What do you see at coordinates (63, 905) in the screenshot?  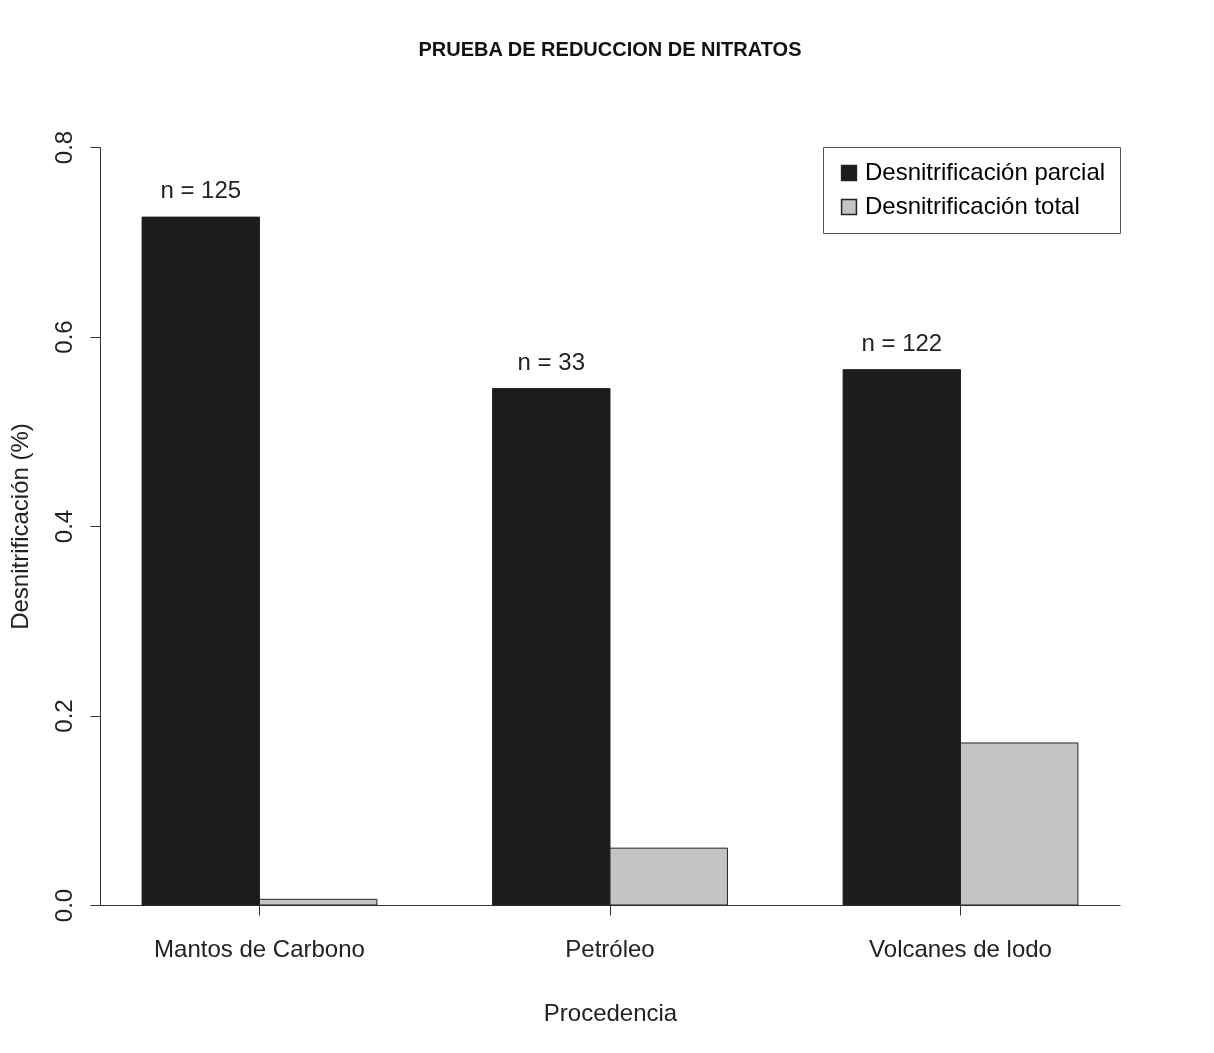 I see `y-tick-label: 0.0` at bounding box center [63, 905].